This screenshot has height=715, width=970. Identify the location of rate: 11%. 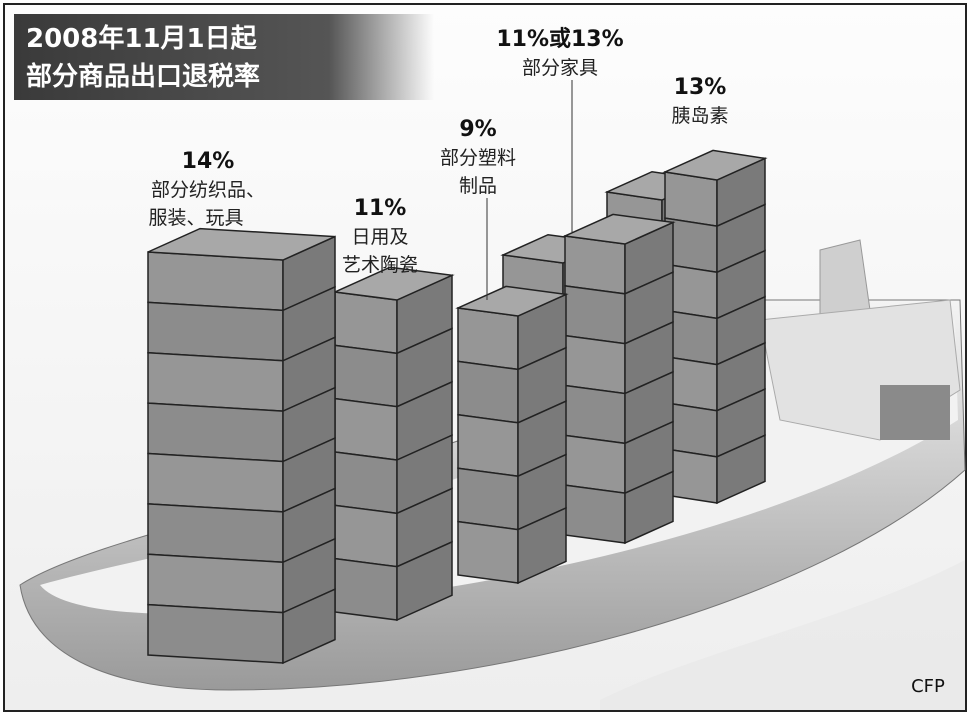
(380, 208).